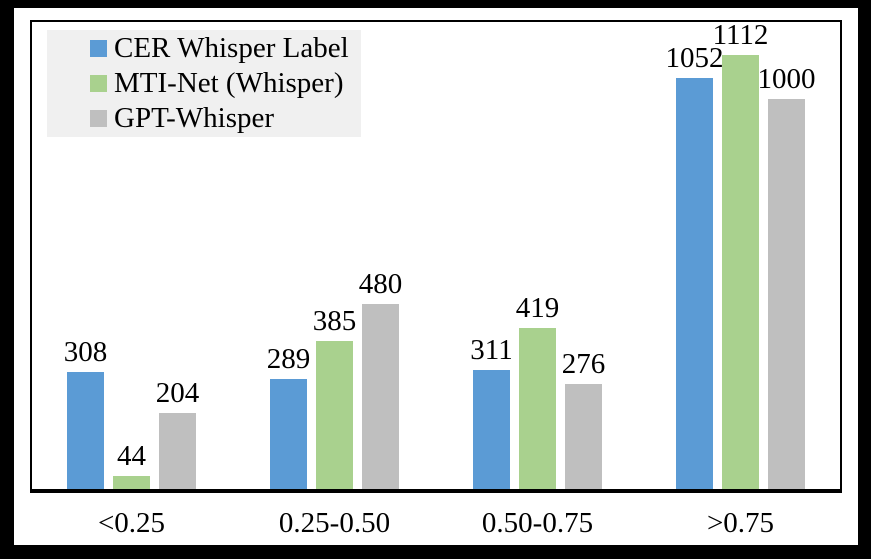  I want to click on legend-item: GPT-Whisper, so click(225, 118).